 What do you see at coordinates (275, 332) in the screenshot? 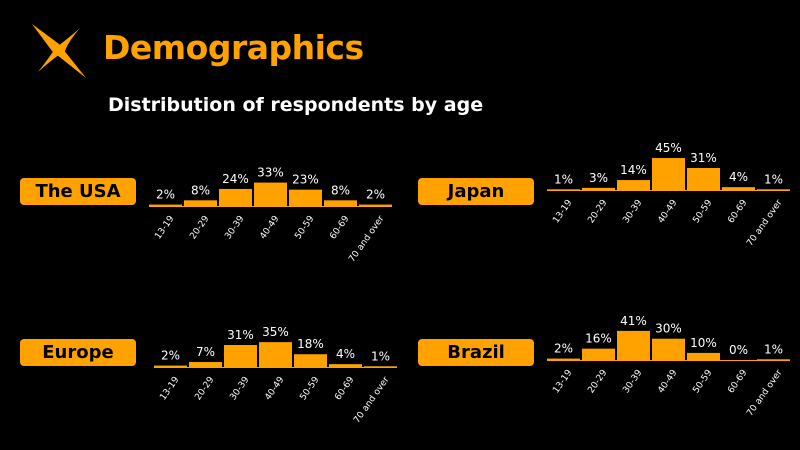
I see `value-label: 35%` at bounding box center [275, 332].